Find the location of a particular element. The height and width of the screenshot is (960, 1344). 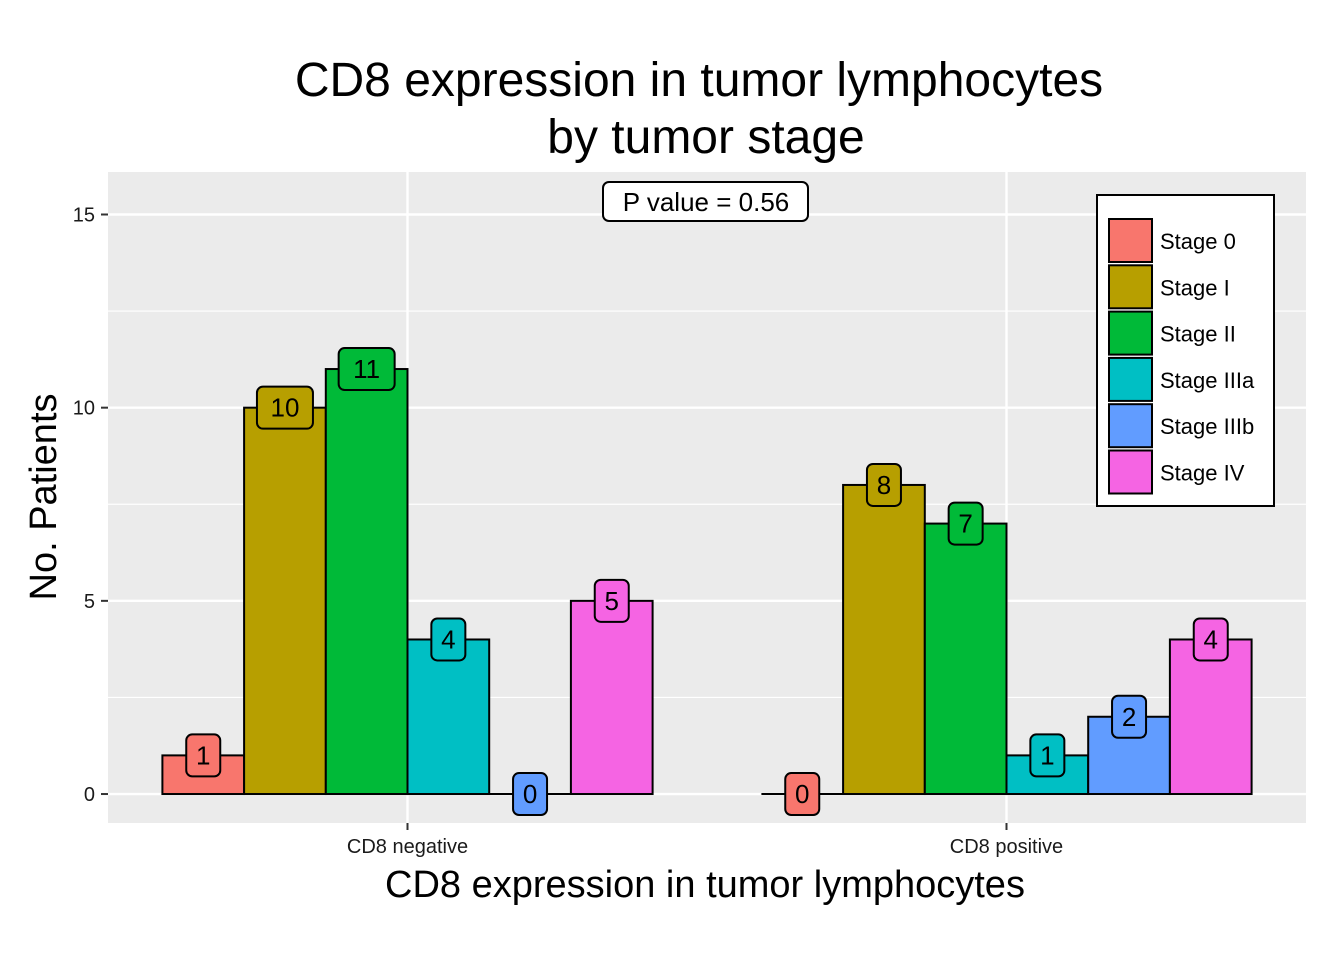

x-axis-title: CD8 expression in tumor lymphocytes is located at coordinates (705, 885).